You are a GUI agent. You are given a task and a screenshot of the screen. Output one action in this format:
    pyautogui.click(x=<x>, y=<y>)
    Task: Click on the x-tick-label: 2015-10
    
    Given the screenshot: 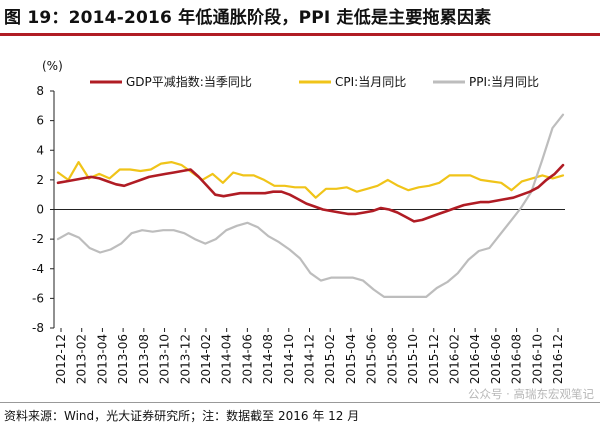 What is the action you would take?
    pyautogui.click(x=413, y=359)
    